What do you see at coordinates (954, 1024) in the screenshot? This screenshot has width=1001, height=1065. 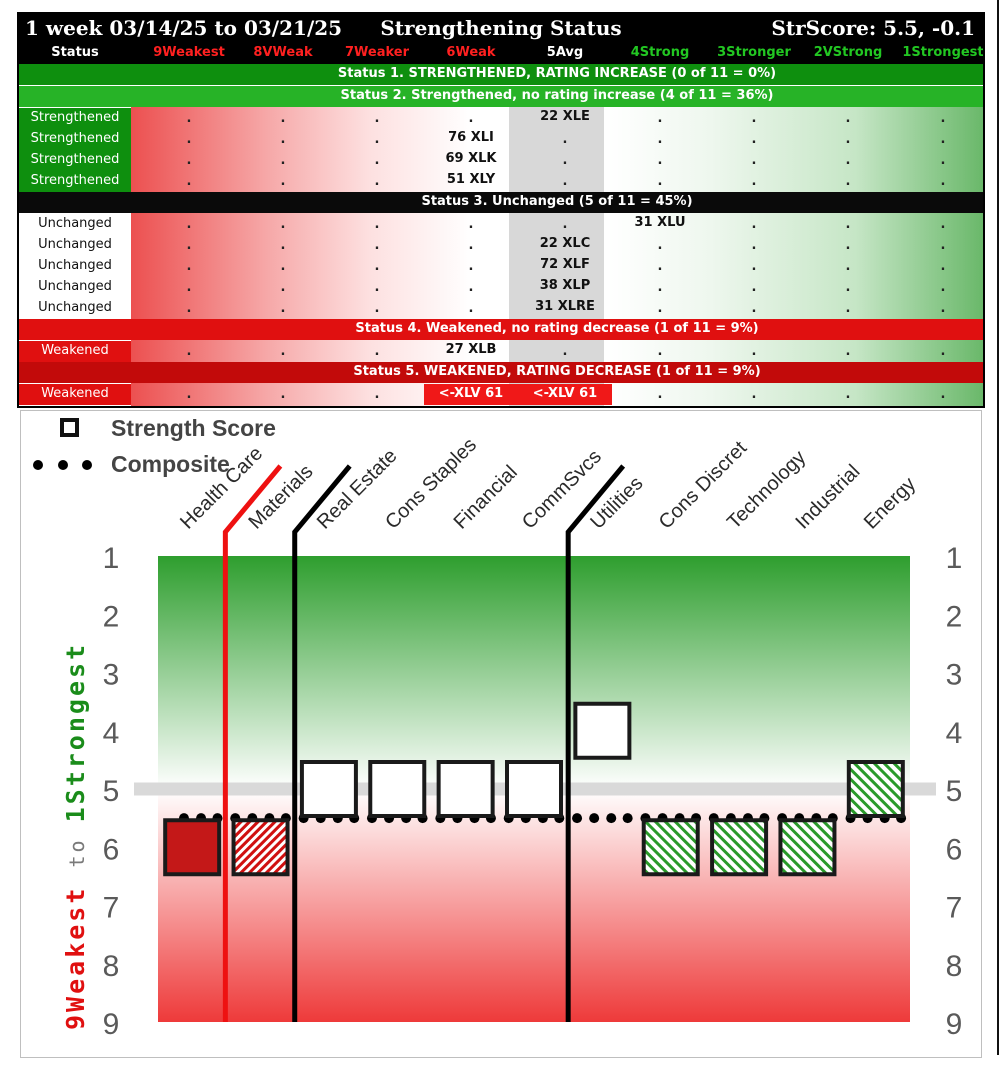 I see `y-tick-label-right: 9` at bounding box center [954, 1024].